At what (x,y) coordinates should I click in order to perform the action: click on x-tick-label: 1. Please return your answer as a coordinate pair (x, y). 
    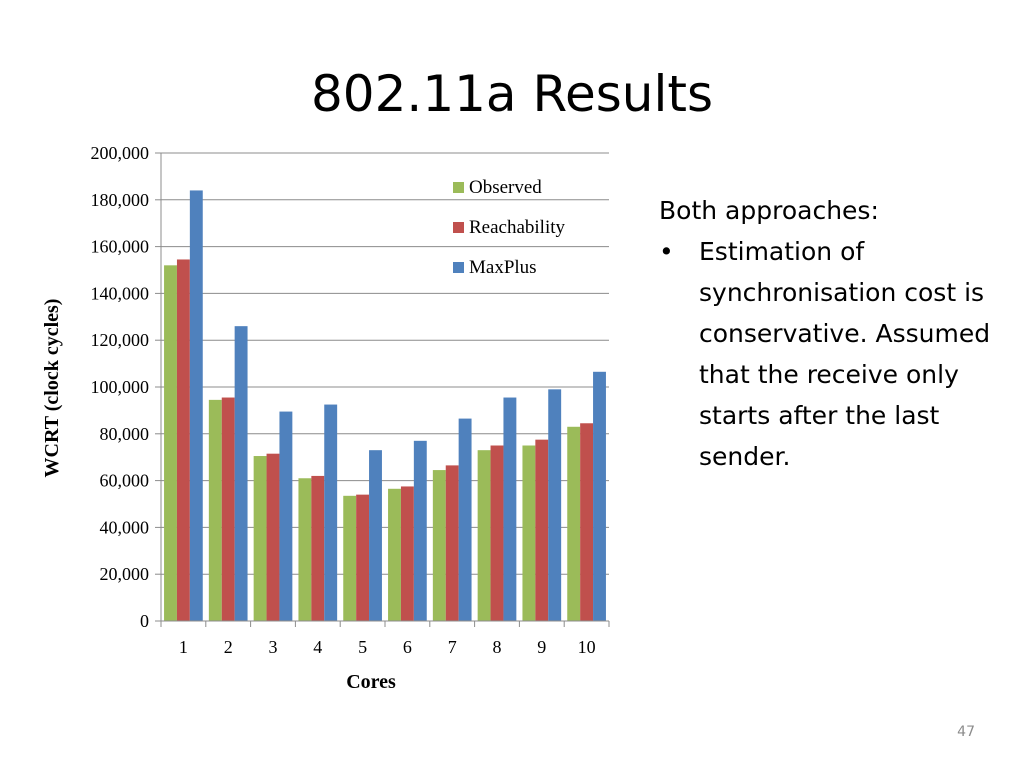
    Looking at the image, I should click on (183, 647).